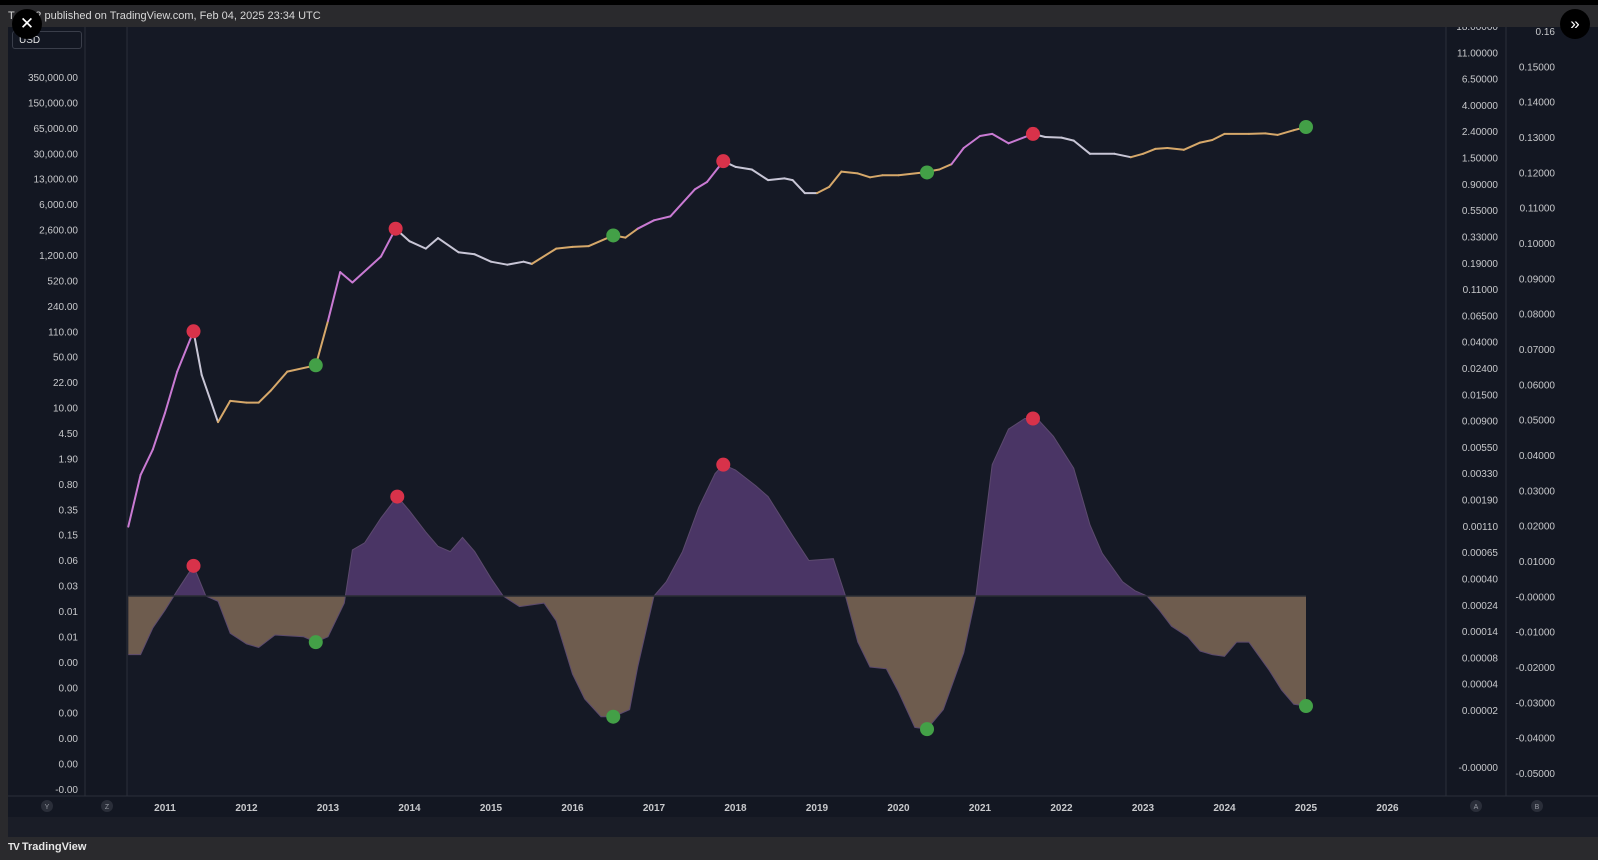 Image resolution: width=1598 pixels, height=860 pixels. I want to click on left-axis-tick-label: 13,000.00, so click(56, 180).